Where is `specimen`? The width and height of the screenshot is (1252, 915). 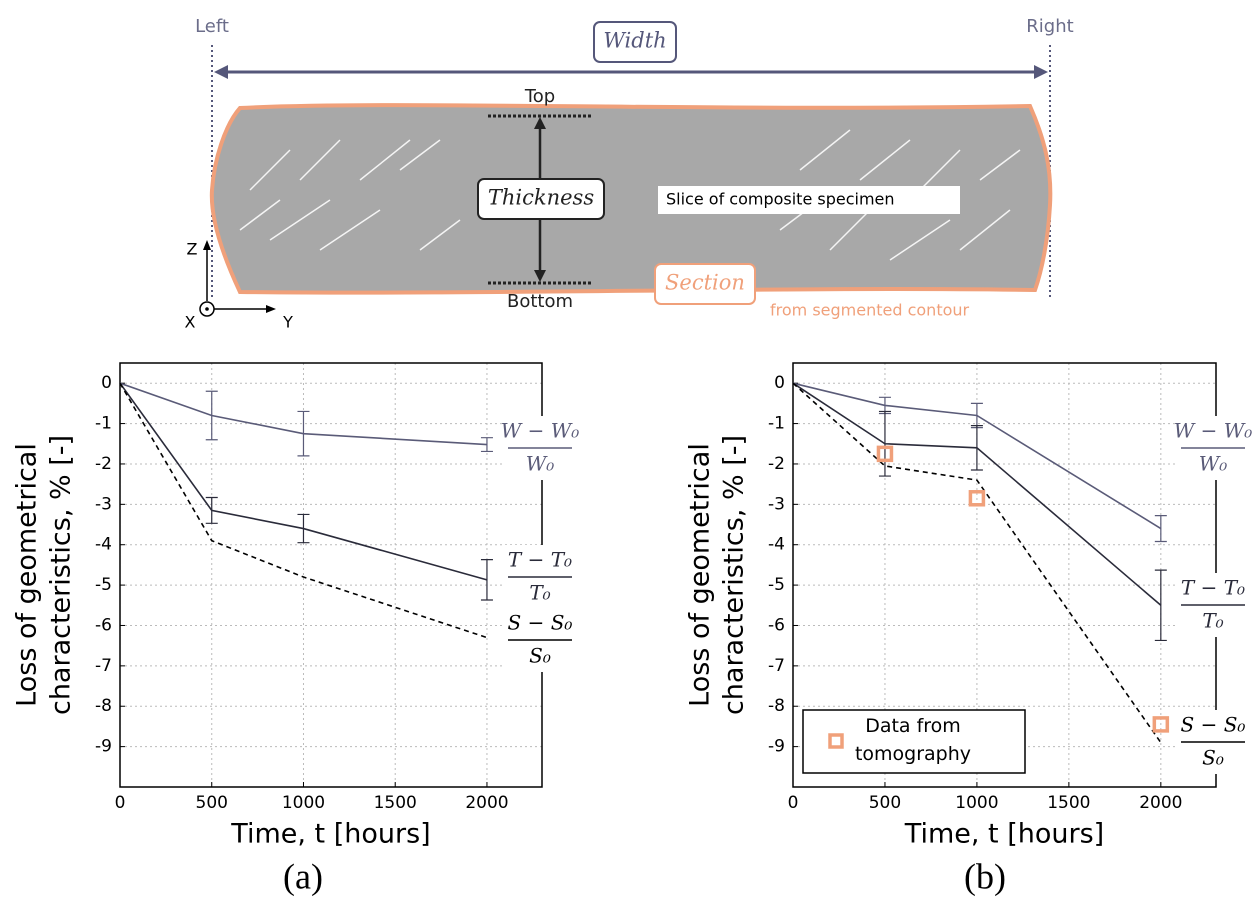 specimen is located at coordinates (631, 199).